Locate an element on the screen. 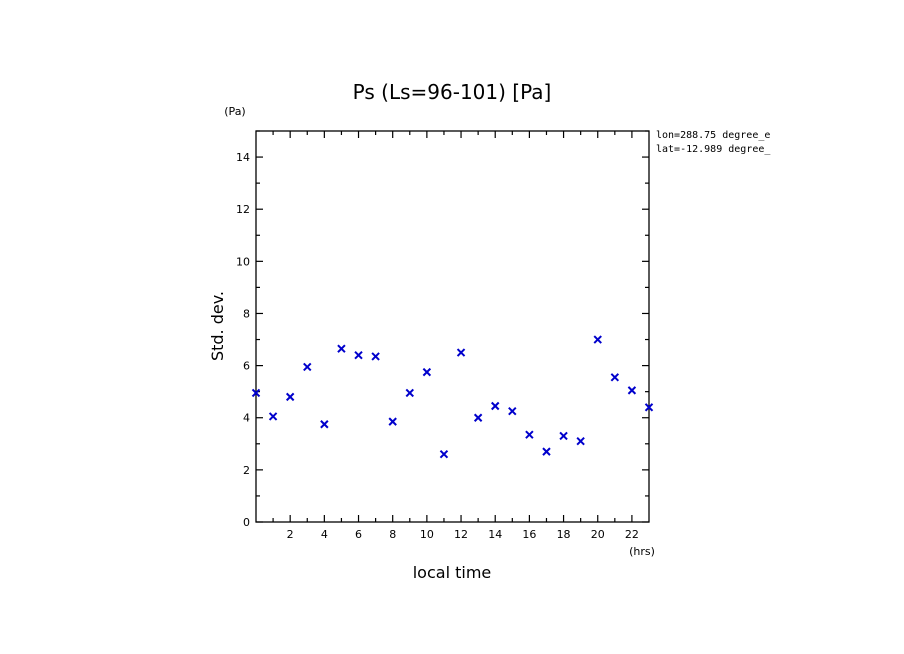  x-axis-label: local time is located at coordinates (452, 572).